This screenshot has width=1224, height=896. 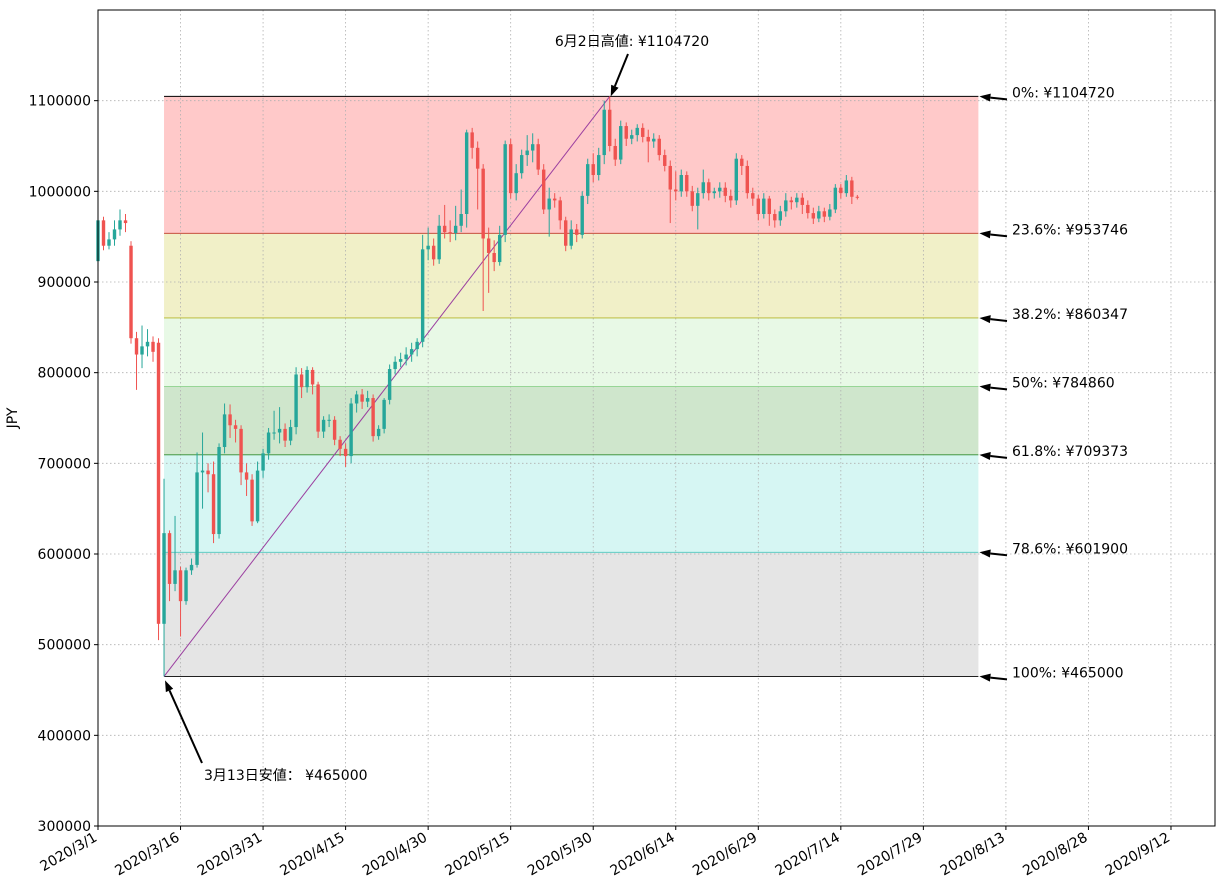 I want to click on y-tick-label: 700000, so click(x=64, y=464).